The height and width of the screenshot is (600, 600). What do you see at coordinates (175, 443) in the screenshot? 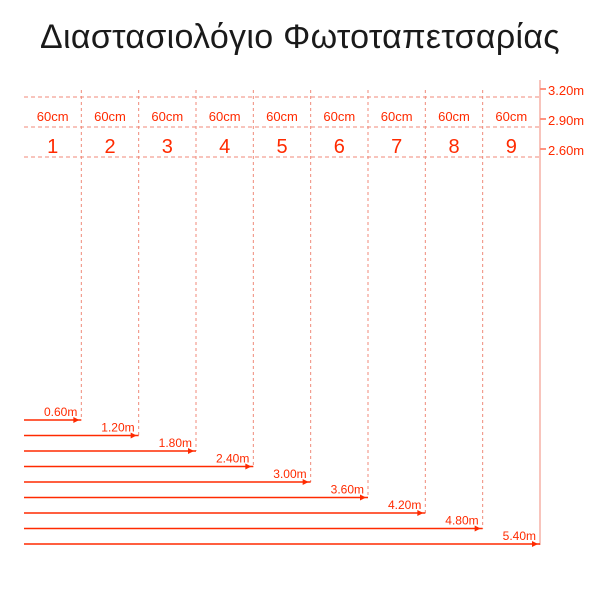
I see `width-label: 1.80m` at bounding box center [175, 443].